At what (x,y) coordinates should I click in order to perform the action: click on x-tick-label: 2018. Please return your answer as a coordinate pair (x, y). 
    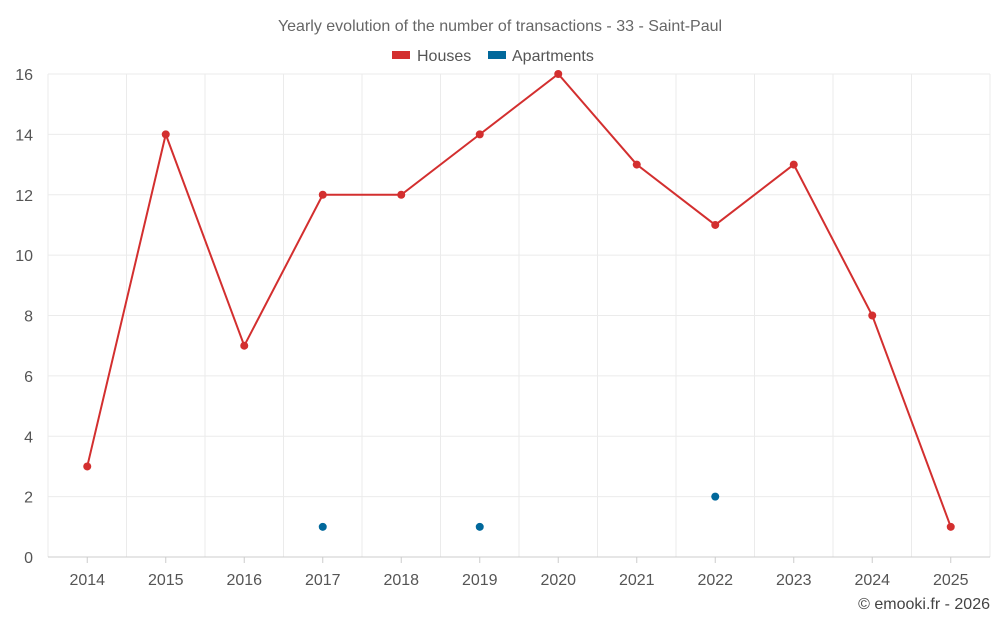
    Looking at the image, I should click on (401, 580).